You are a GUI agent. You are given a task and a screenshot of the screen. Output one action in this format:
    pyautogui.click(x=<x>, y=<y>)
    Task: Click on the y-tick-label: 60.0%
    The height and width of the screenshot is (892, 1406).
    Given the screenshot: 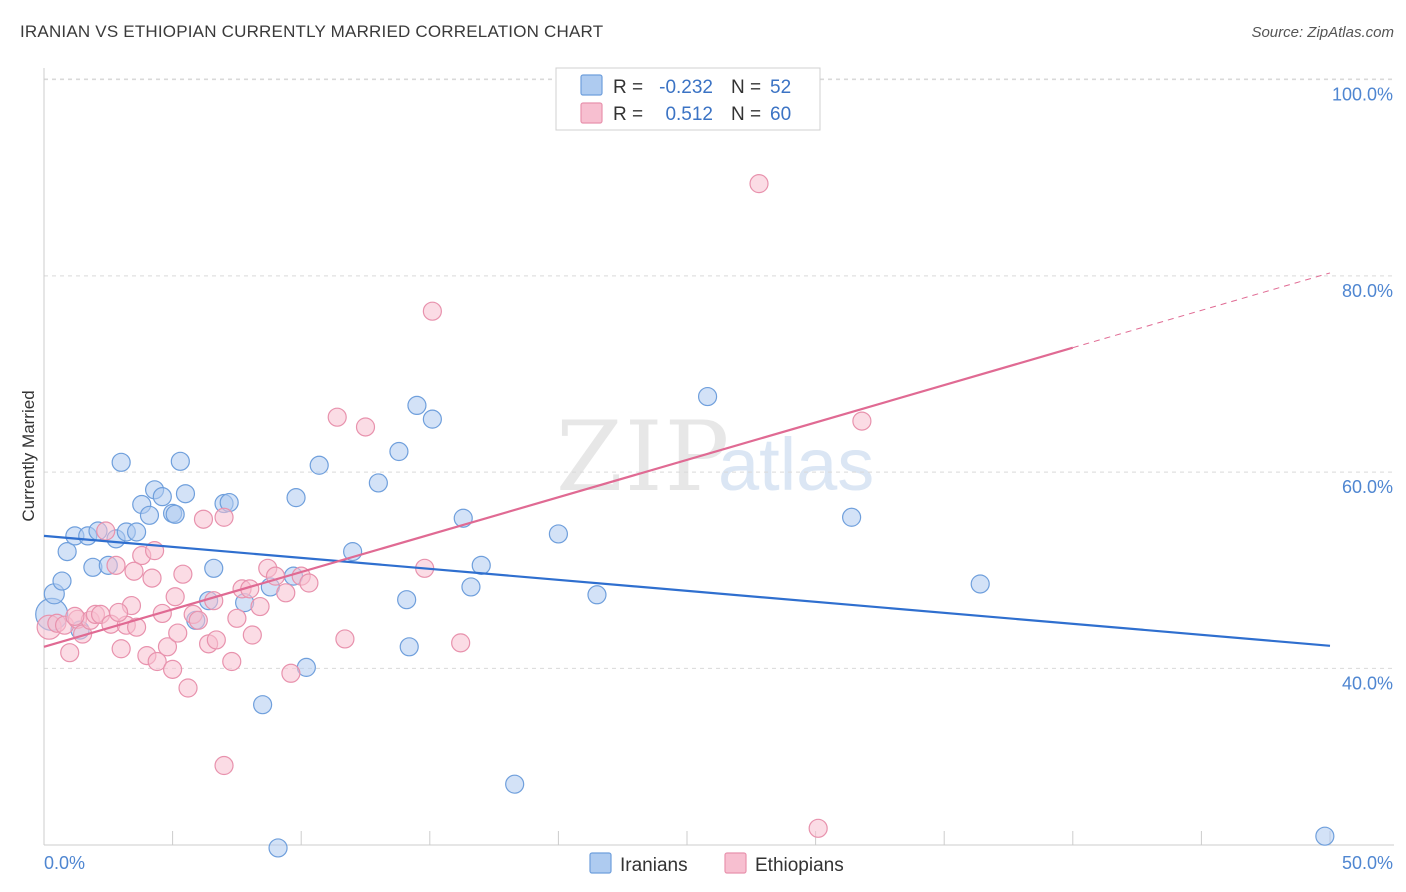 What is the action you would take?
    pyautogui.click(x=1367, y=487)
    